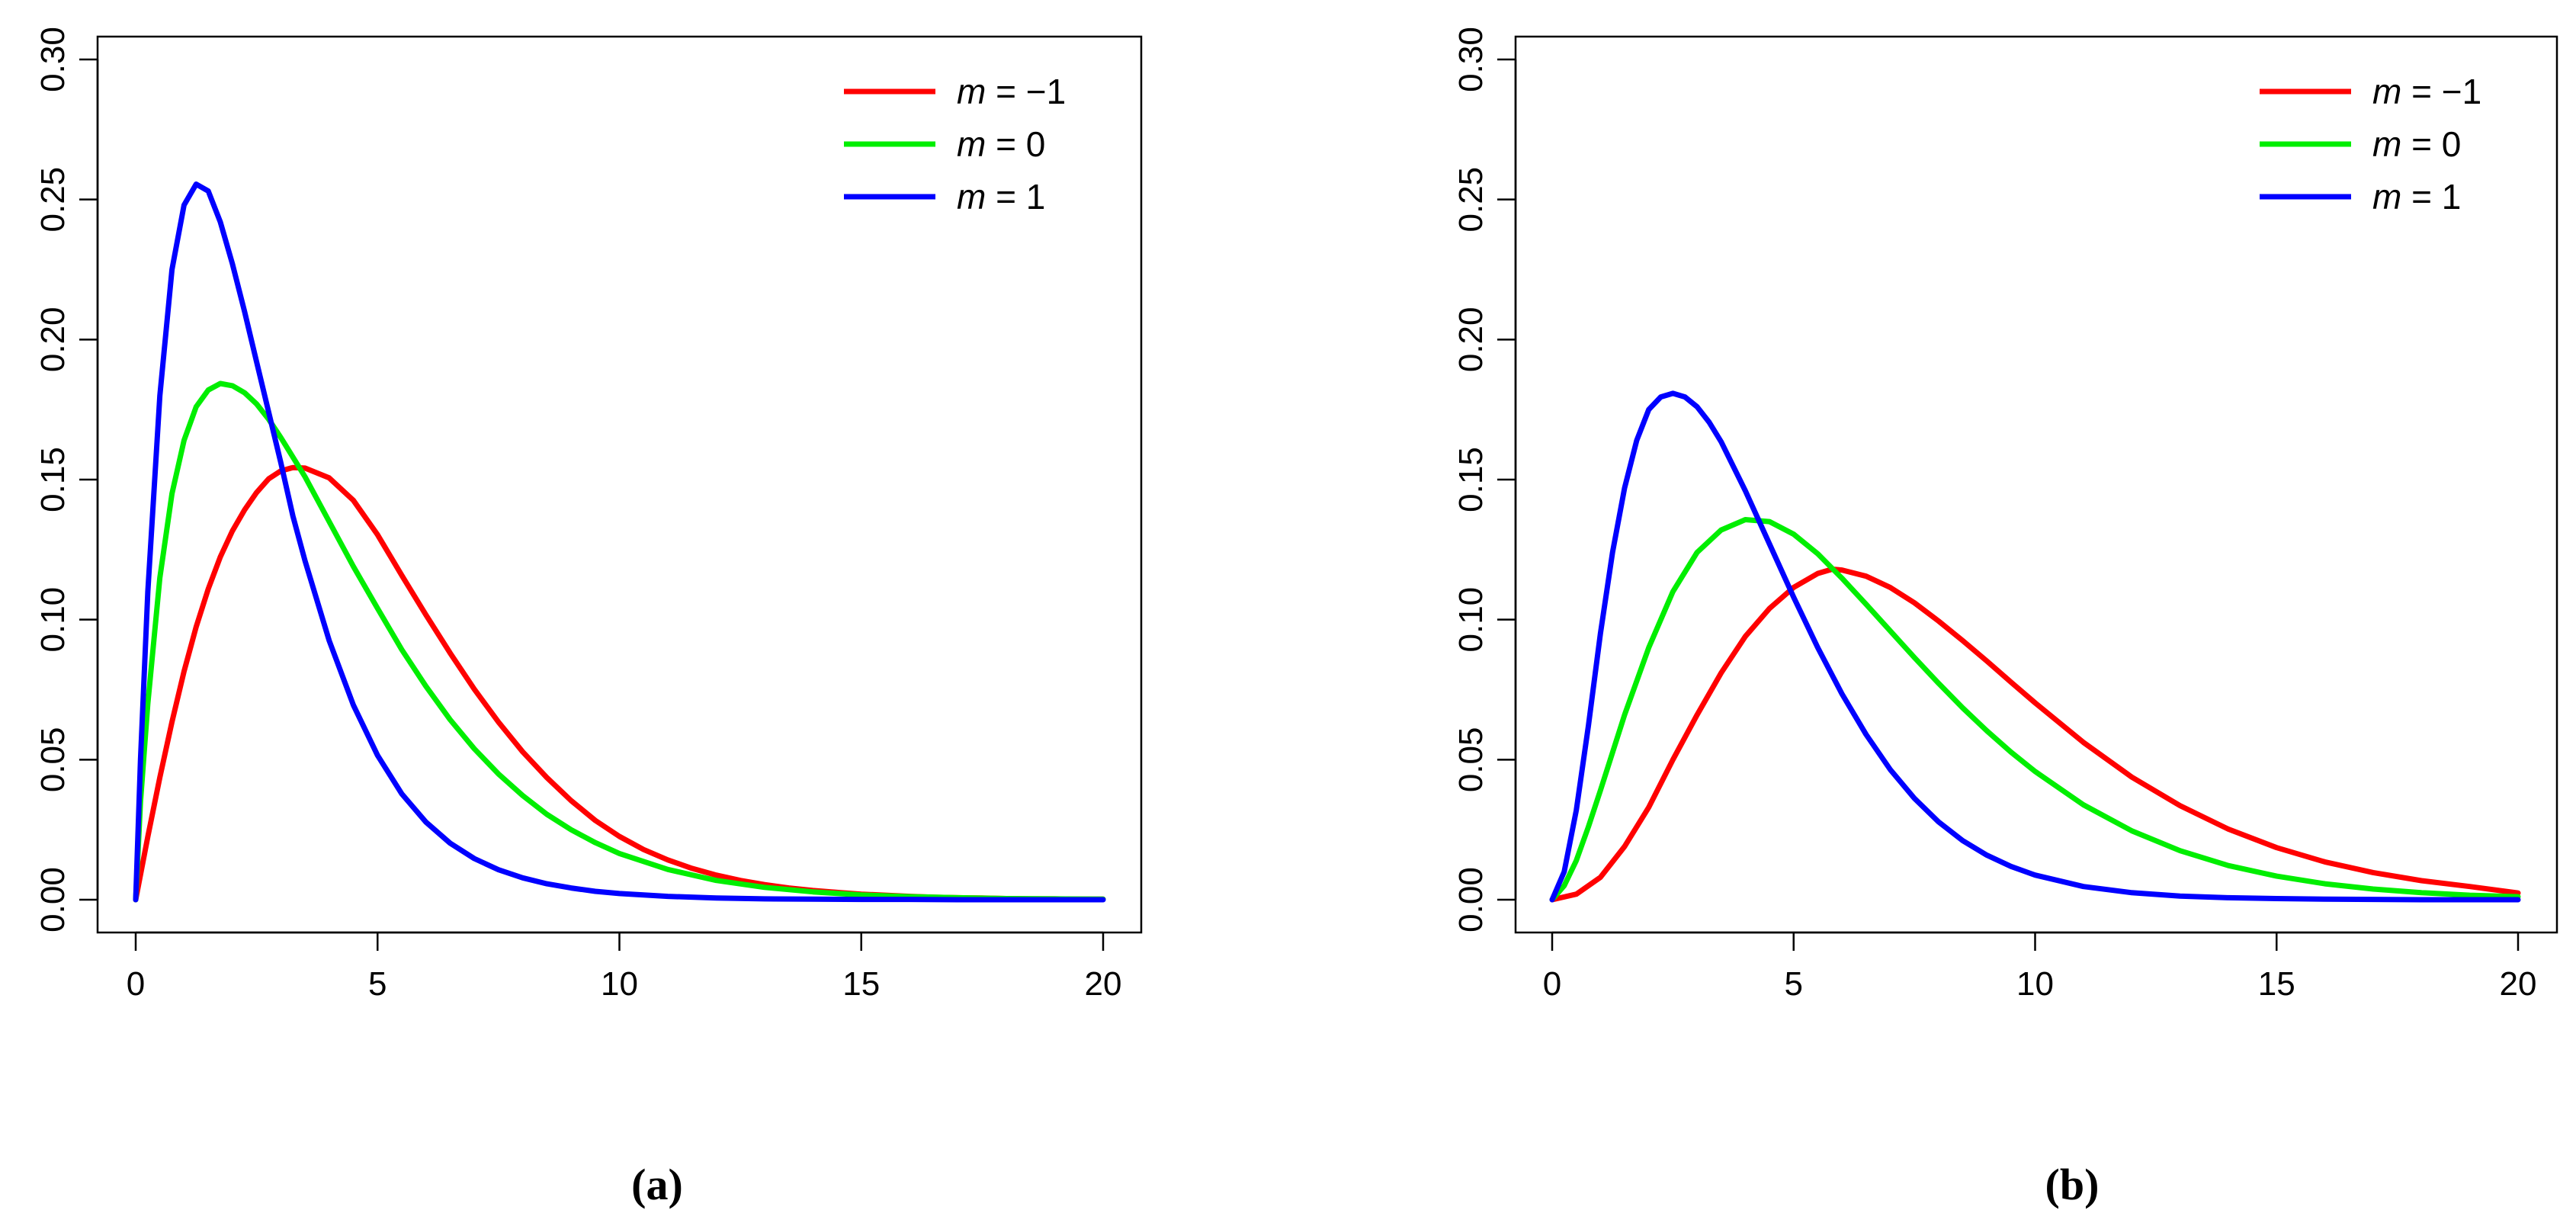 The width and height of the screenshot is (2576, 1223). I want to click on panel-label: (a), so click(657, 1184).